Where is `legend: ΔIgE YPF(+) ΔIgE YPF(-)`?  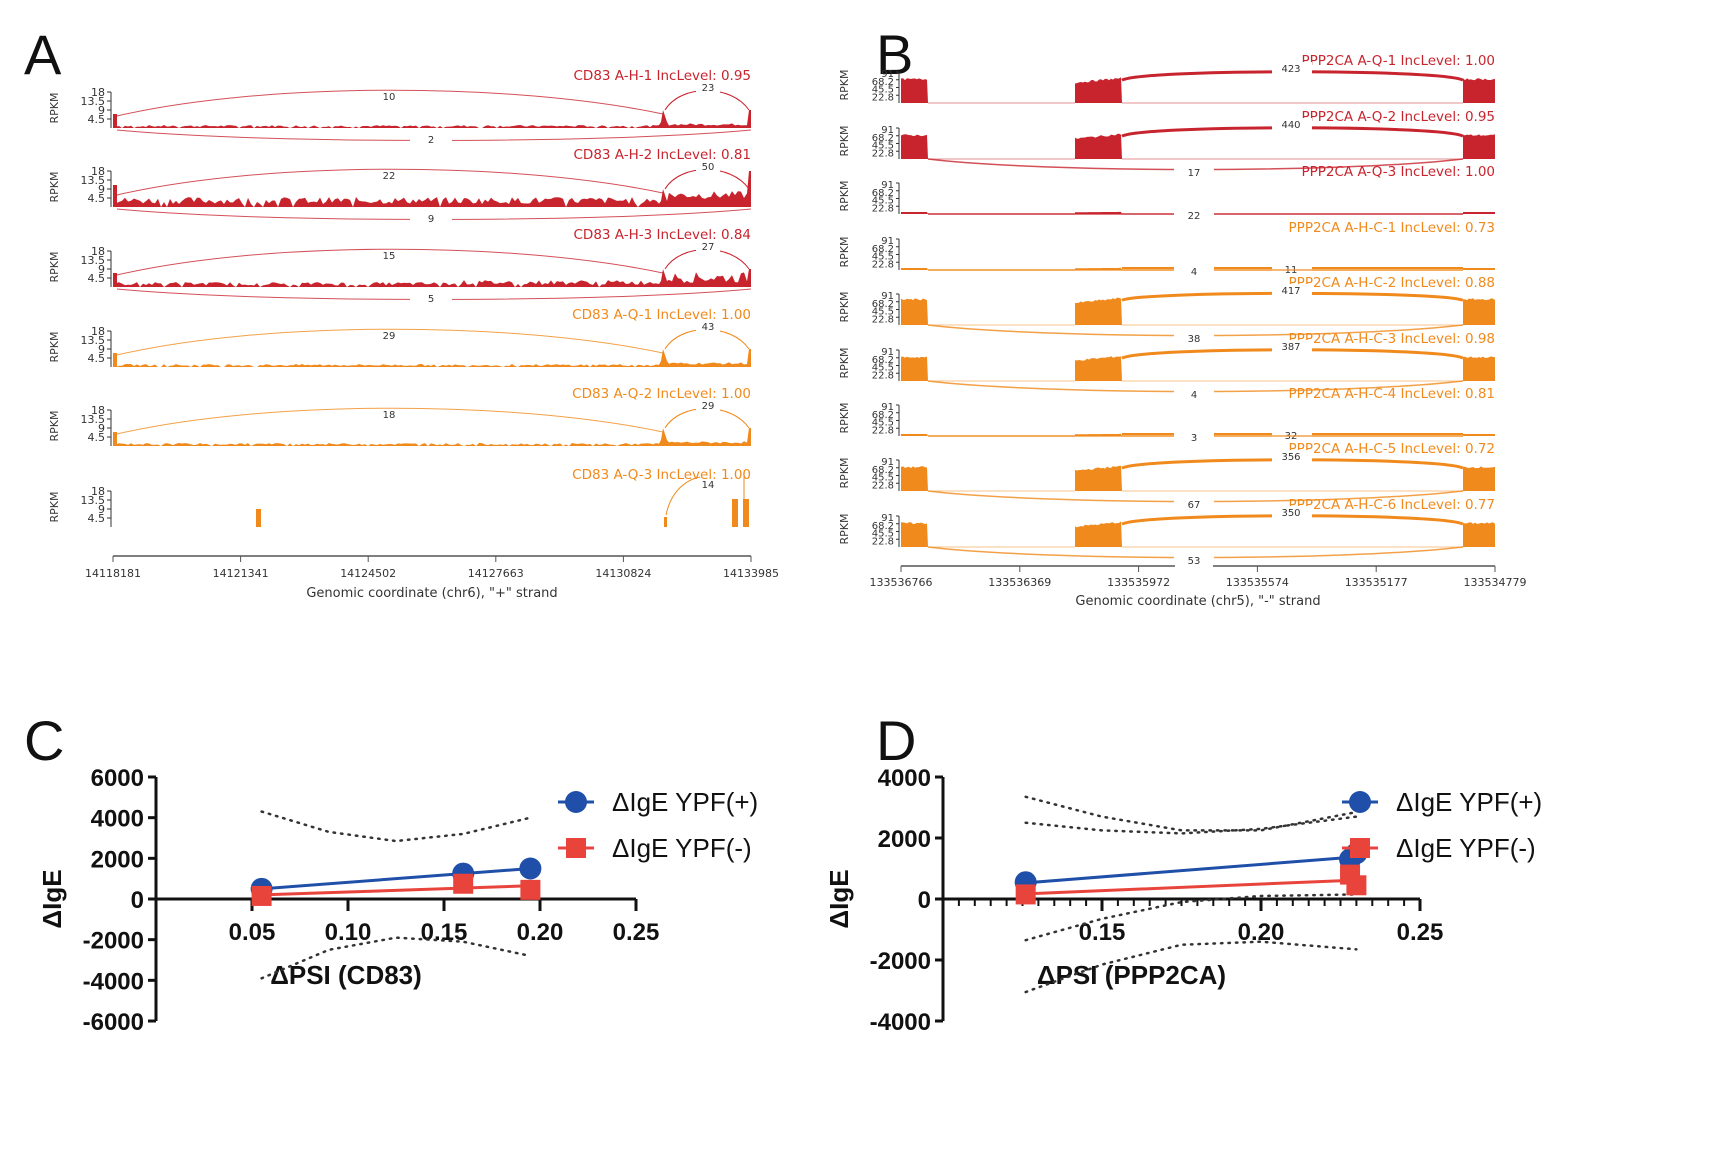
legend: ΔIgE YPF(+) ΔIgE YPF(-) is located at coordinates (1442, 825).